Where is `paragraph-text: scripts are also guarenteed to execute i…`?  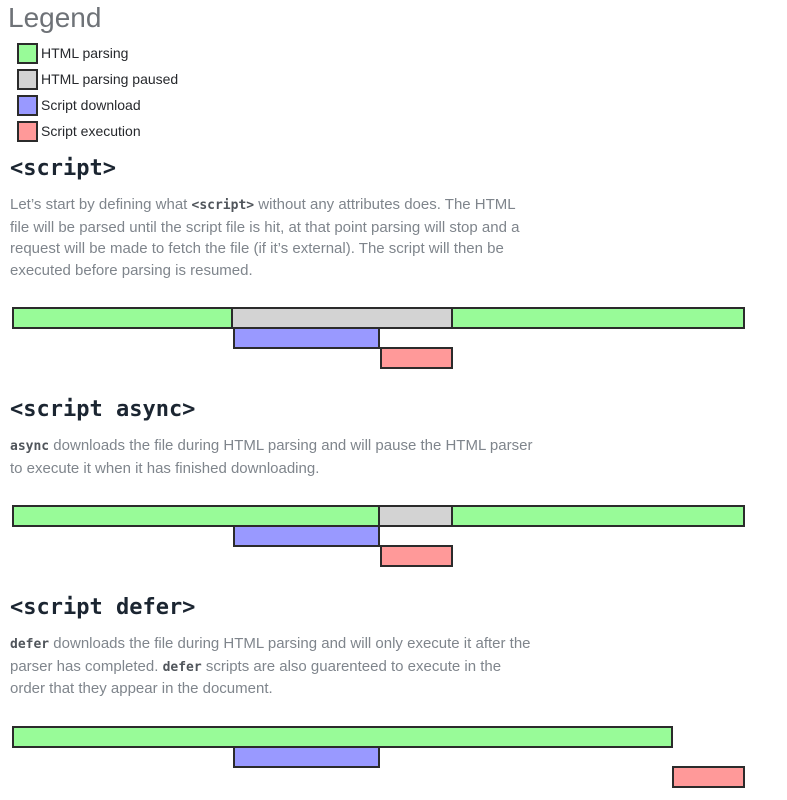 paragraph-text: scripts are also guarenteed to execute i… is located at coordinates (256, 677).